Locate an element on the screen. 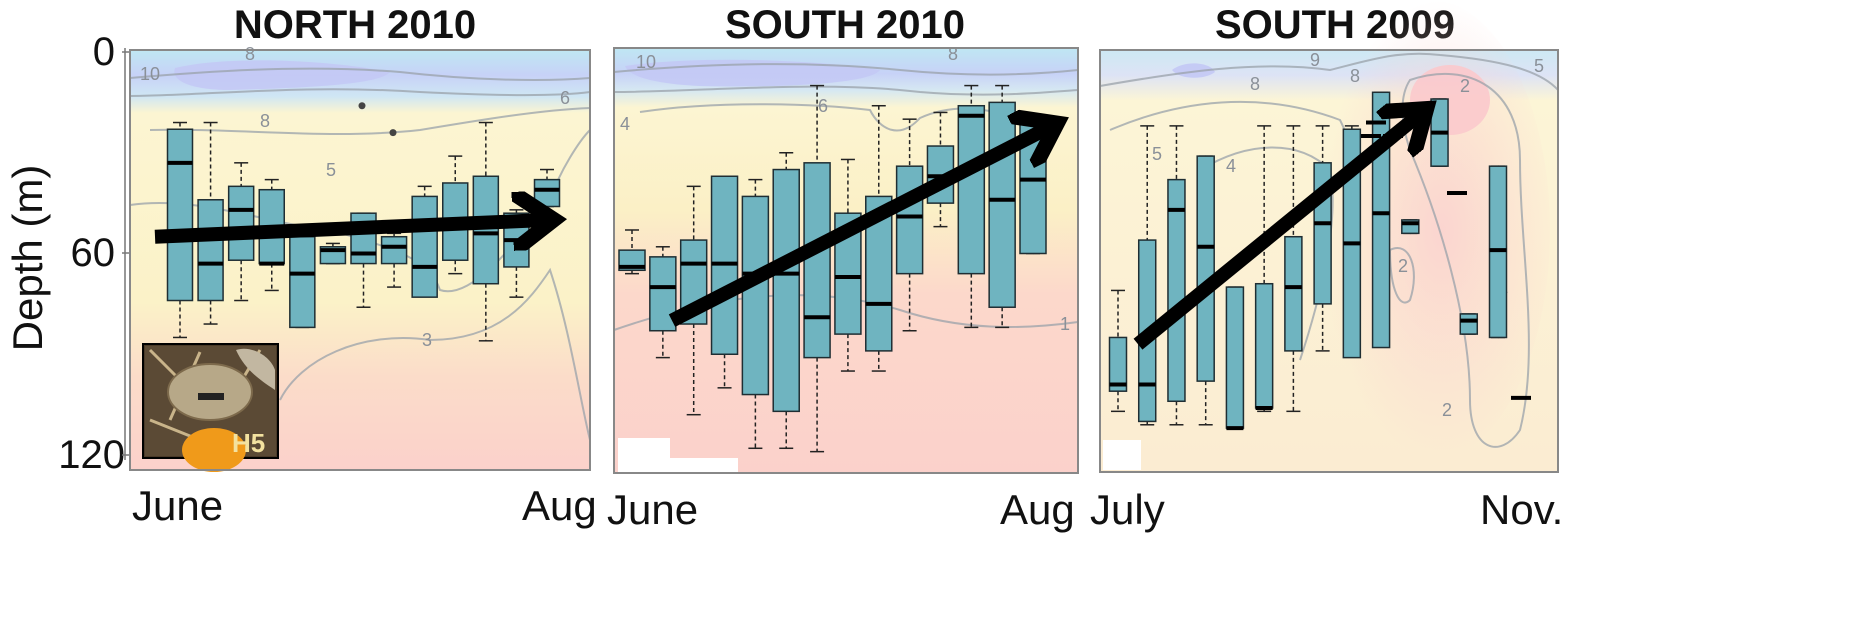  contour-label: 1 is located at coordinates (1065, 324).